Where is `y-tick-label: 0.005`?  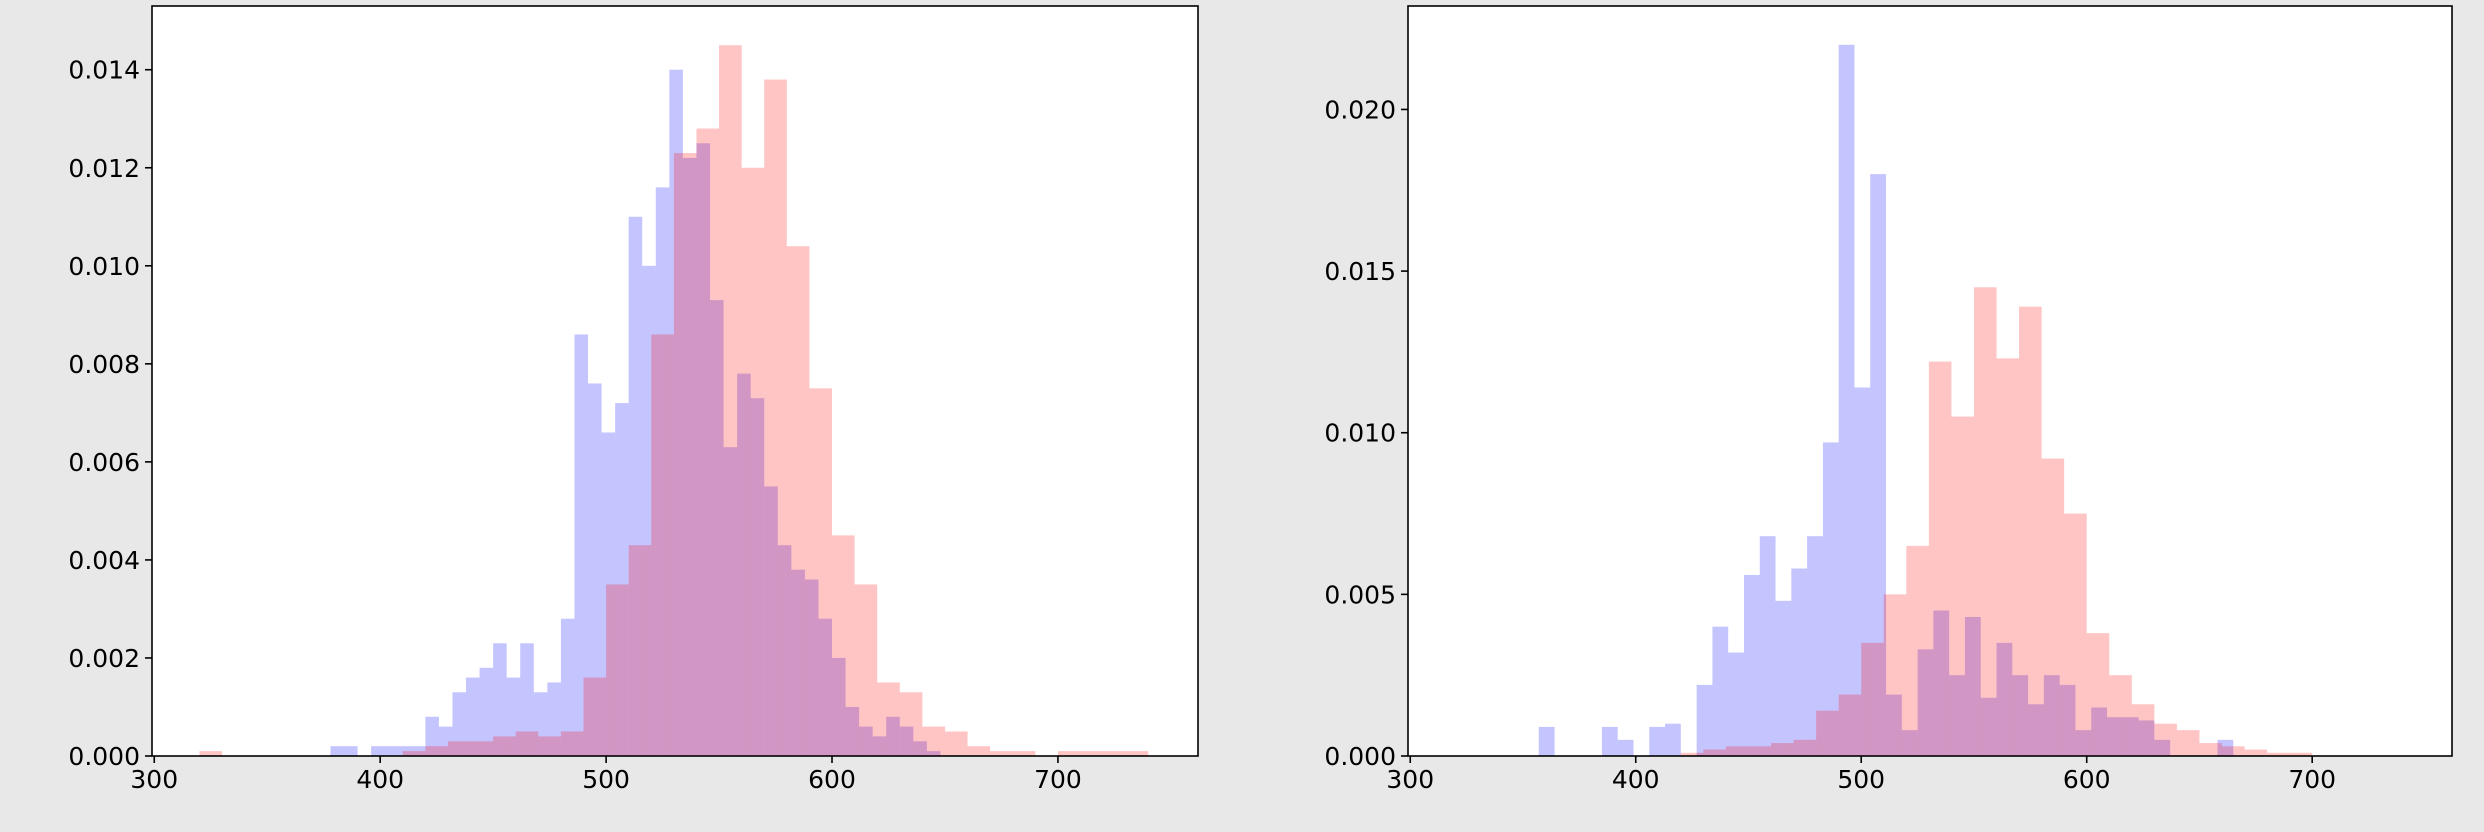
y-tick-label: 0.005 is located at coordinates (1360, 594).